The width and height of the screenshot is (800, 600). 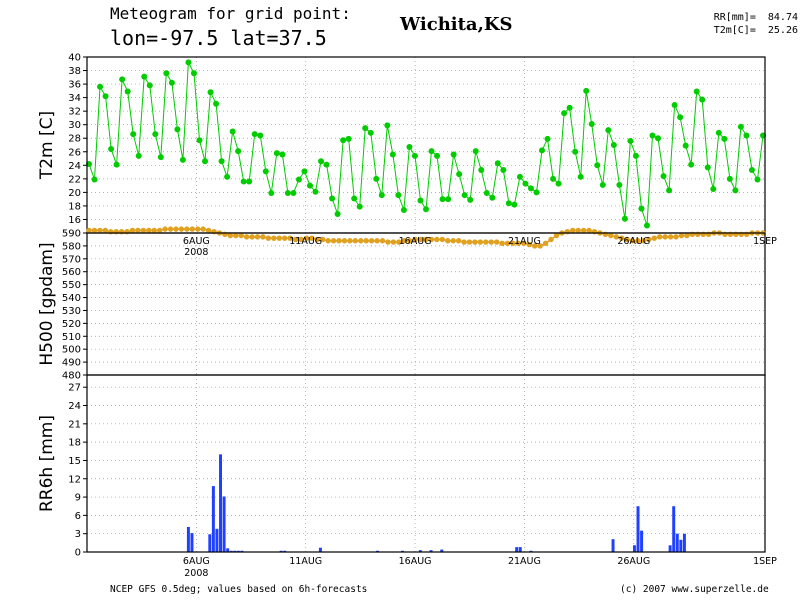 What do you see at coordinates (71, 234) in the screenshot?
I see `y-tick-label: 590` at bounding box center [71, 234].